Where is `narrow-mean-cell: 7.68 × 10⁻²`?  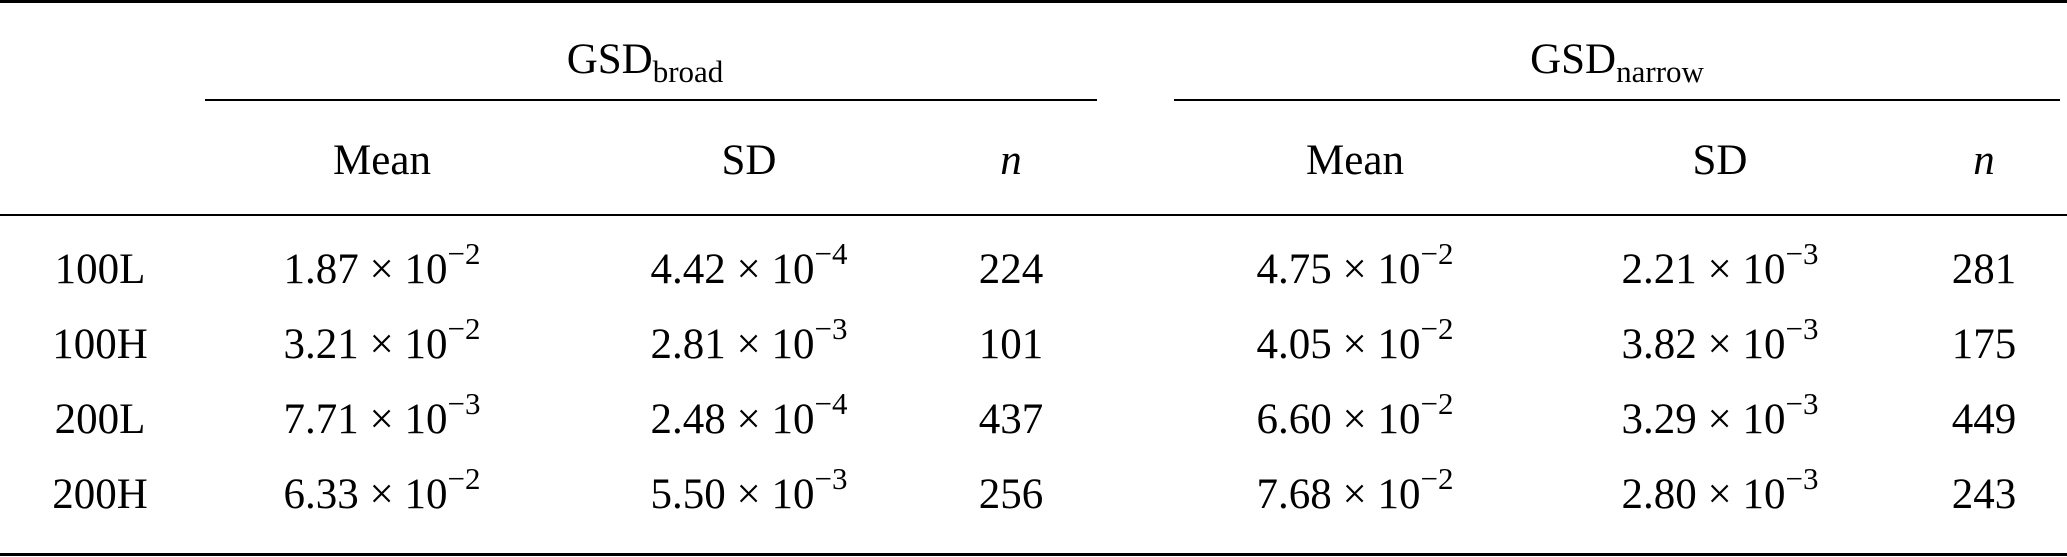
narrow-mean-cell: 7.68 × 10⁻² is located at coordinates (1355, 490).